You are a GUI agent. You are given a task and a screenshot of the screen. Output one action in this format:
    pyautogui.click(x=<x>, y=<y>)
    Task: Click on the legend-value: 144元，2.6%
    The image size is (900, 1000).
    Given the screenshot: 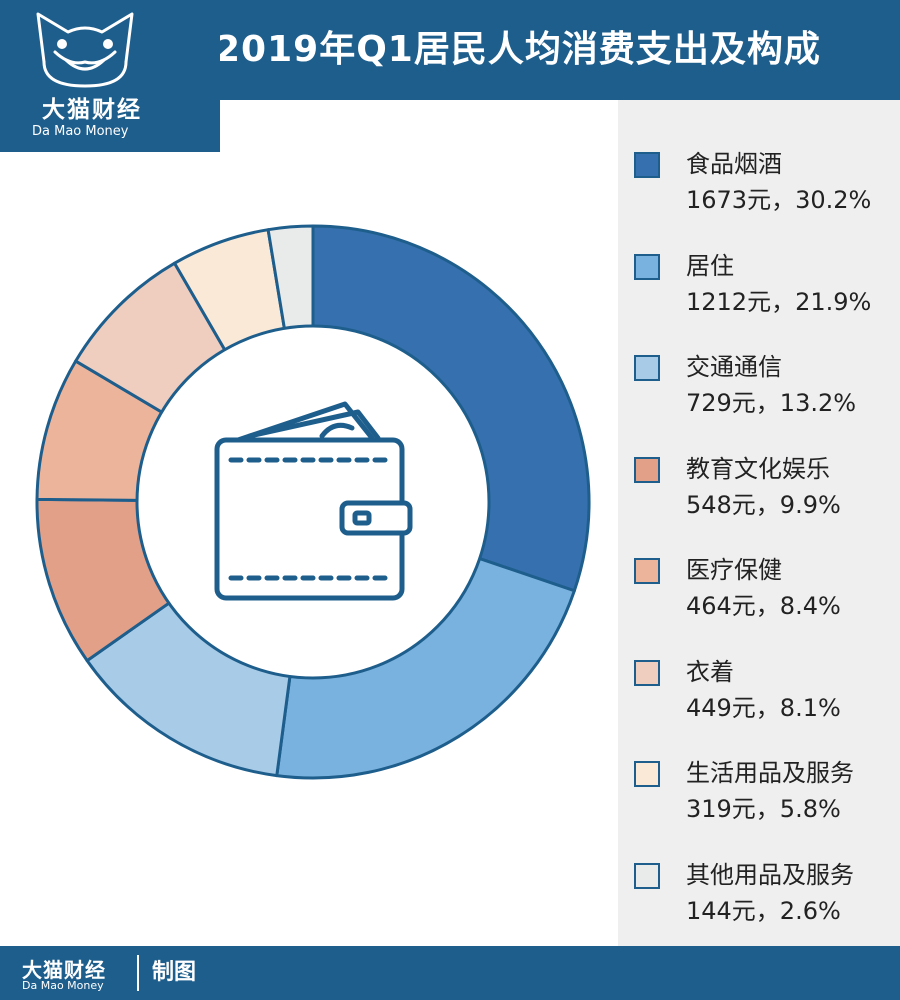 What is the action you would take?
    pyautogui.click(x=763, y=910)
    